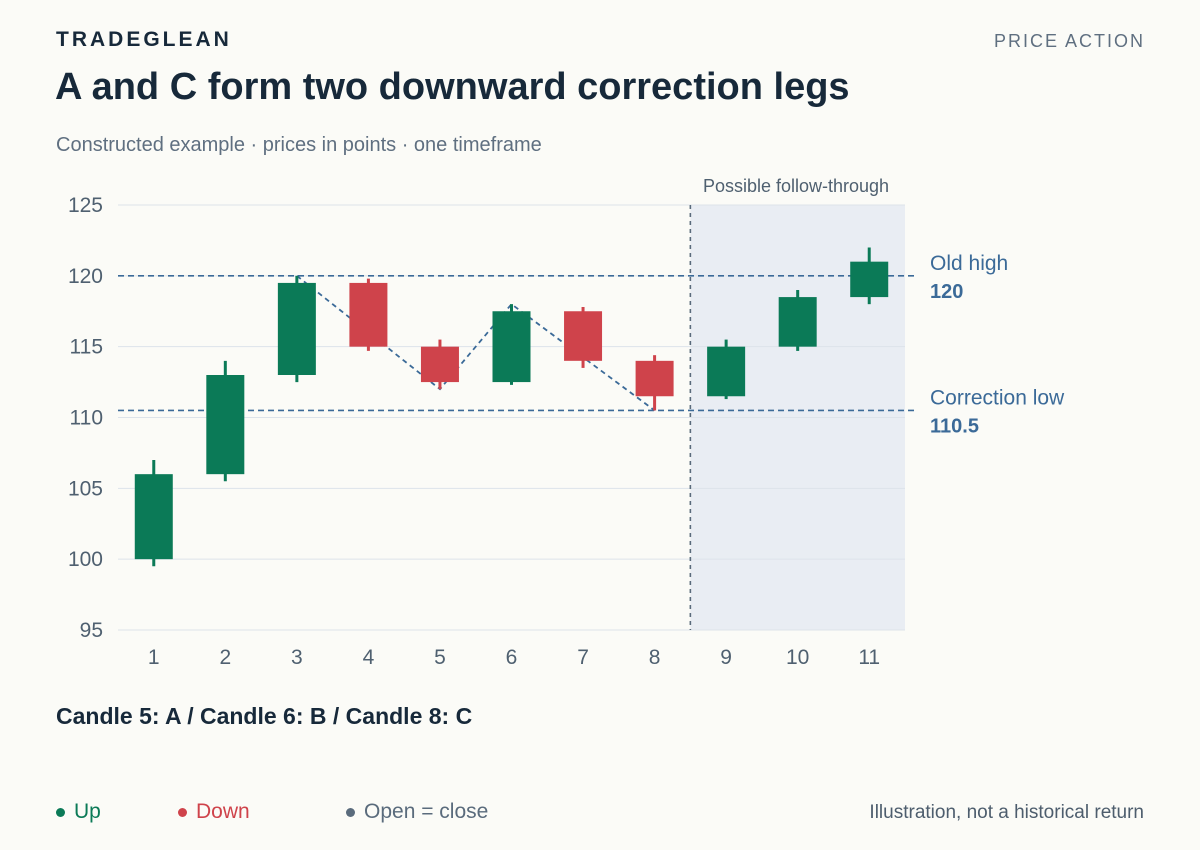 This screenshot has width=1200, height=850. What do you see at coordinates (583, 657) in the screenshot?
I see `x-tick-label: 7` at bounding box center [583, 657].